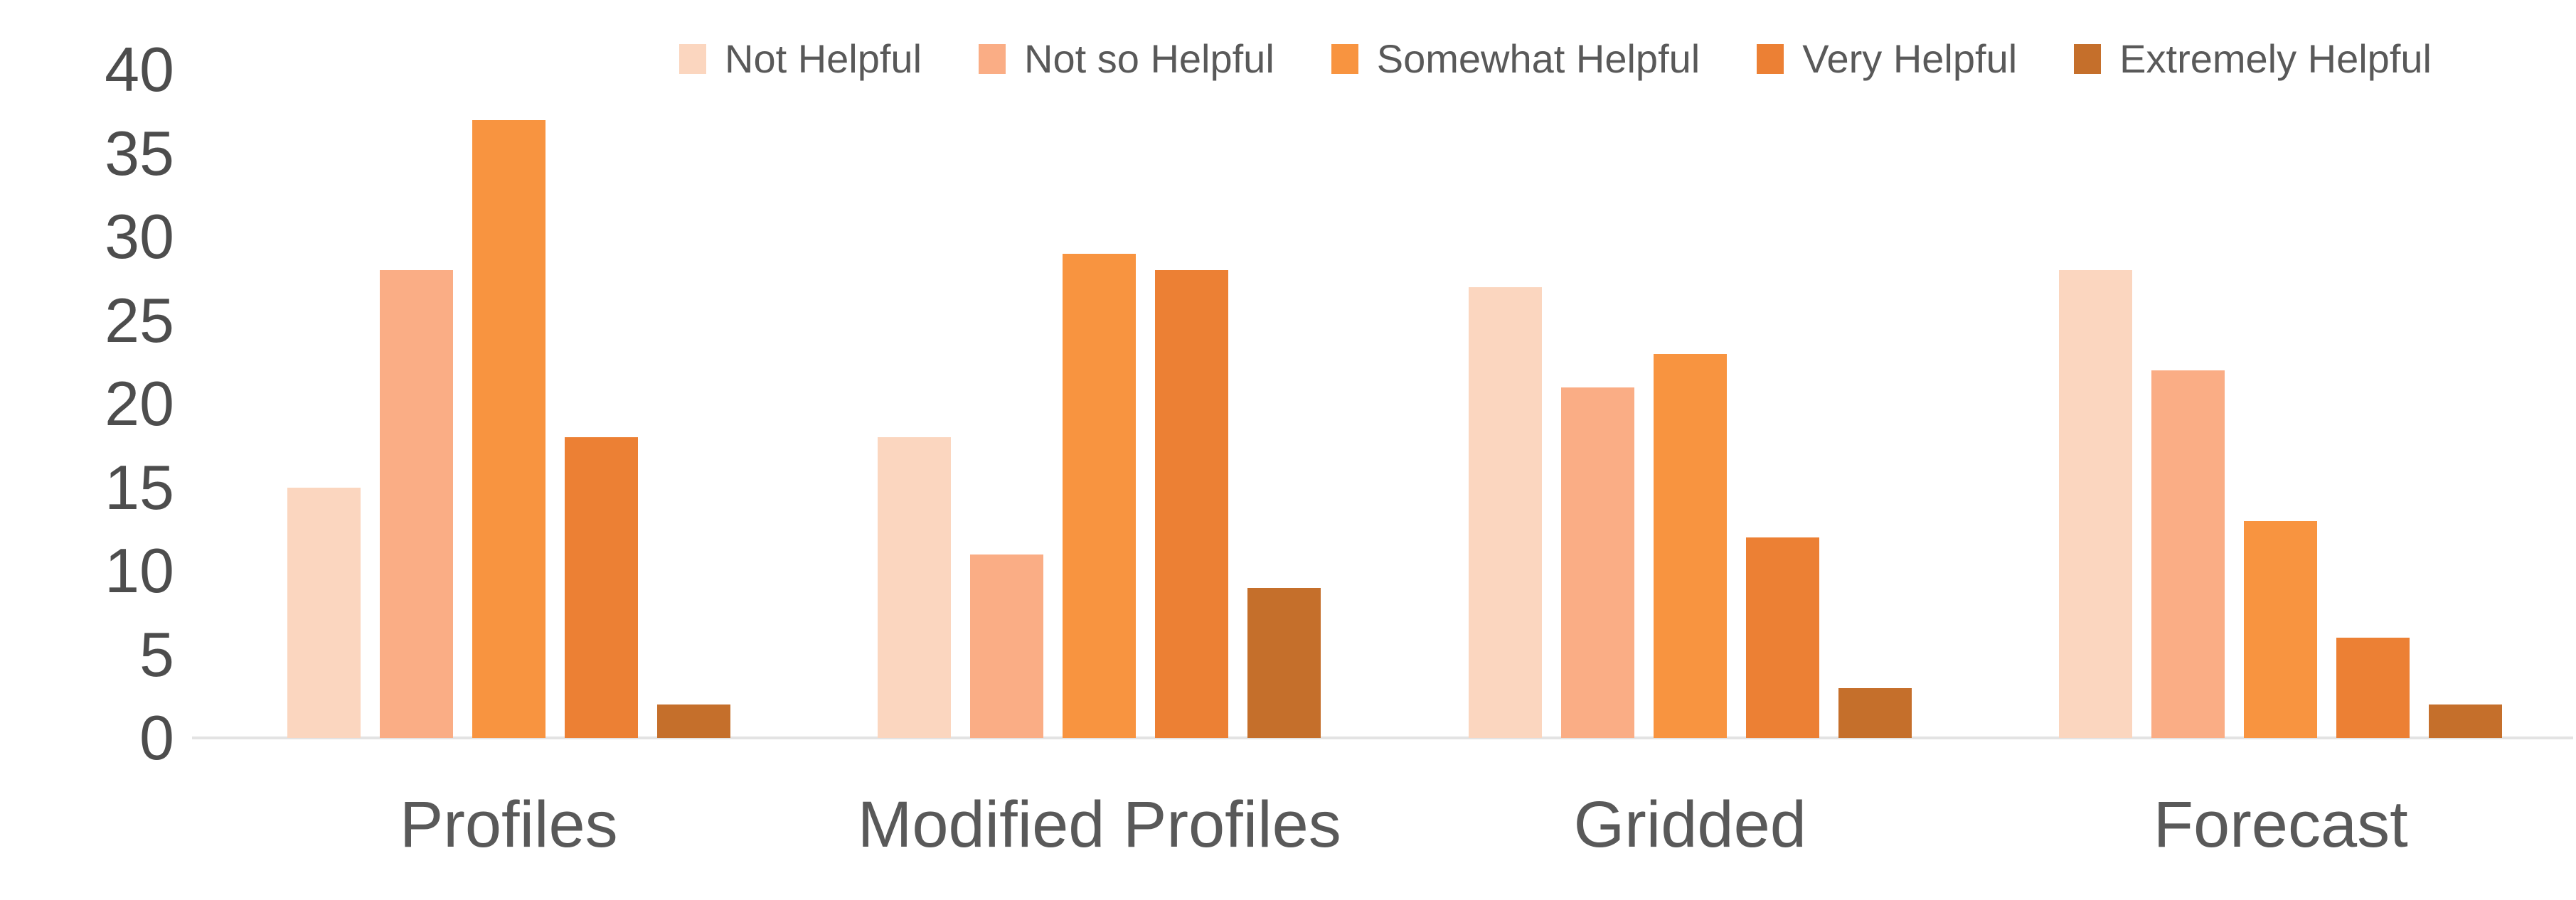  Describe the element at coordinates (139, 404) in the screenshot. I see `y-tick-label: 20` at that location.